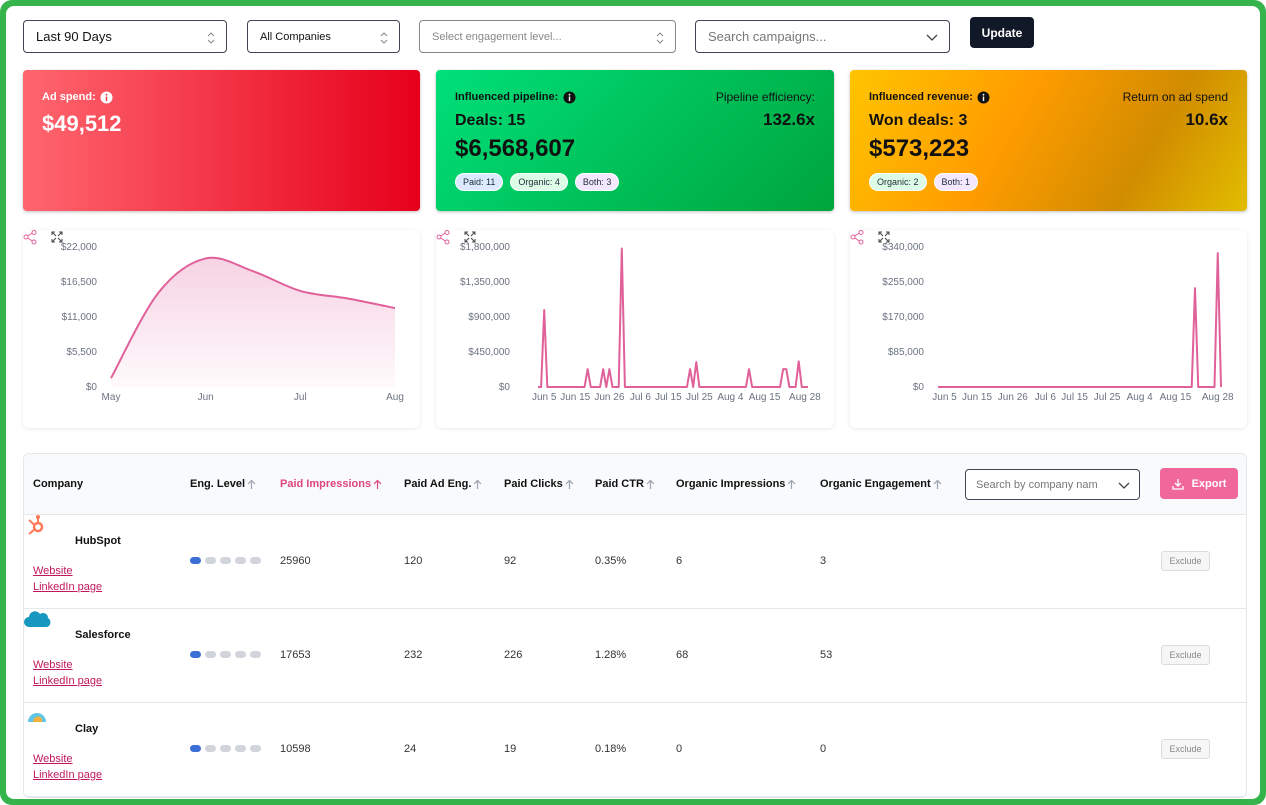  I want to click on table-cell: 10598, so click(295, 749).